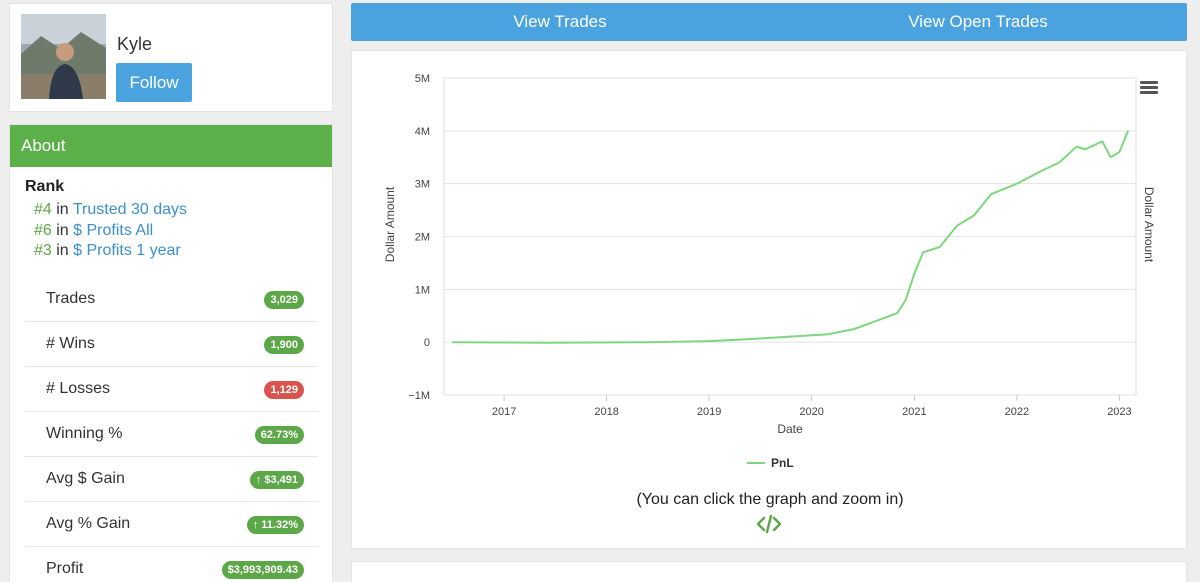 This screenshot has height=582, width=1200. I want to click on rank-item: #6 in $ Profits All, so click(93, 231).